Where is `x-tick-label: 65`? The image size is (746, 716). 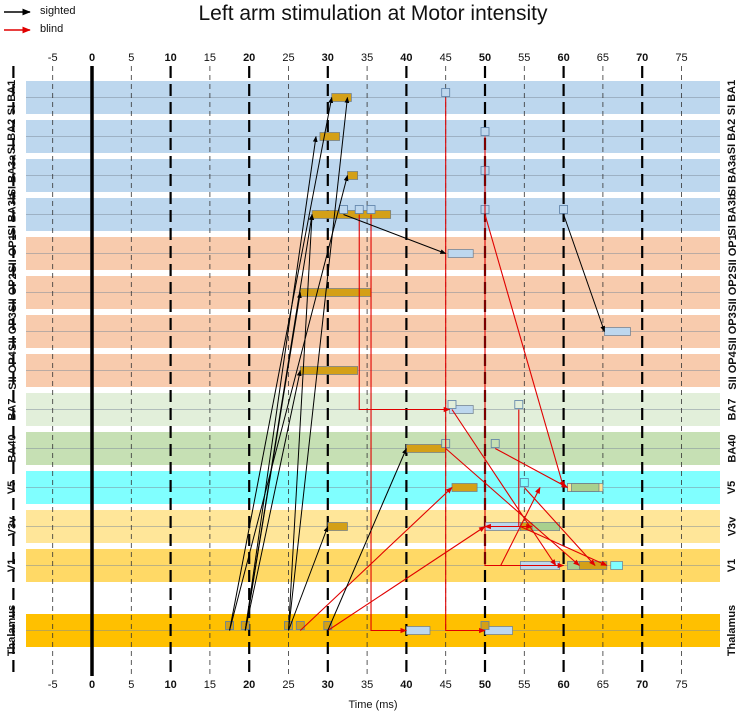 x-tick-label: 65 is located at coordinates (603, 685).